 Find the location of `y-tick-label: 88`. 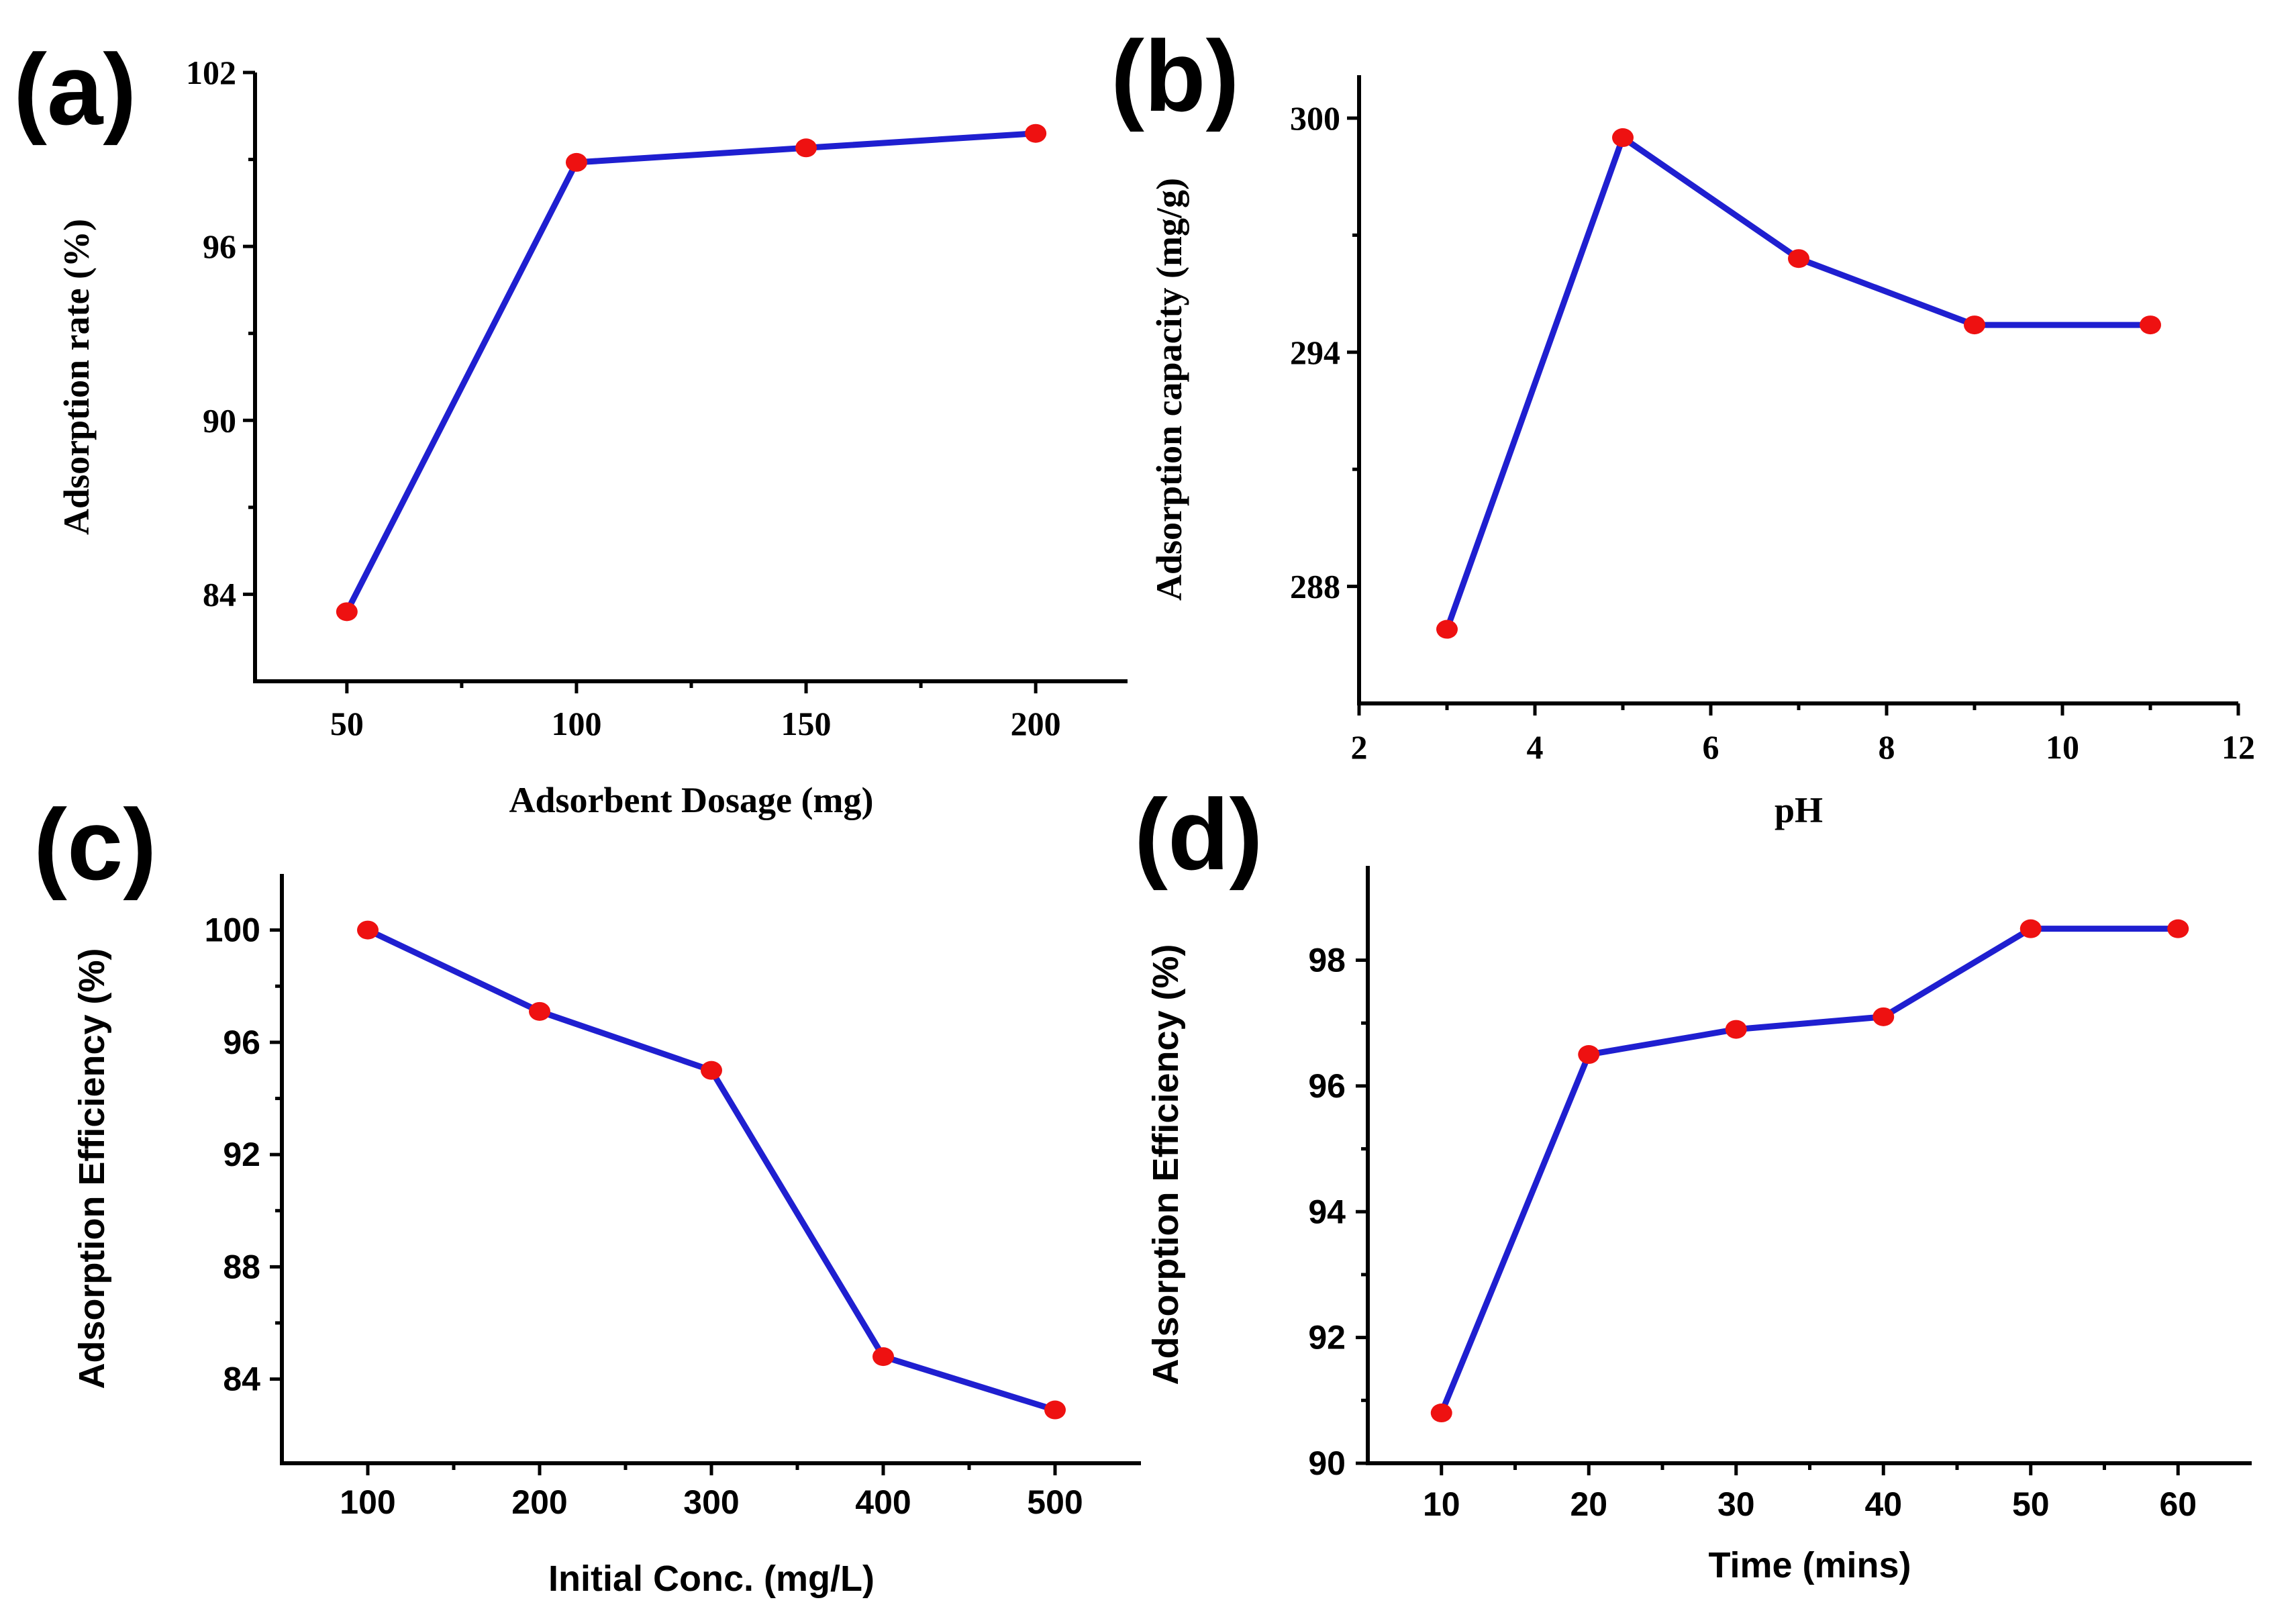

y-tick-label: 88 is located at coordinates (241, 1266).